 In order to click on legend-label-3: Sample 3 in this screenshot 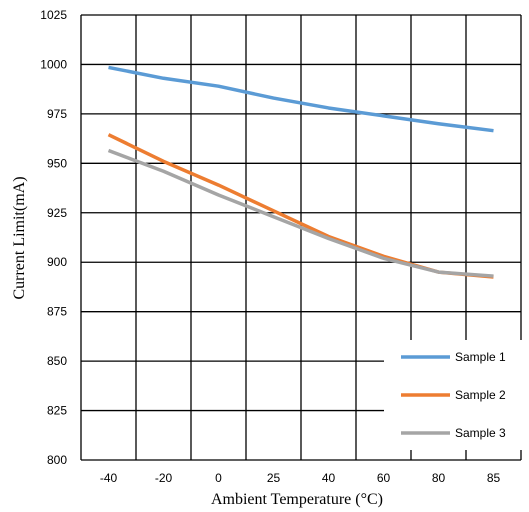, I will do `click(480, 433)`.